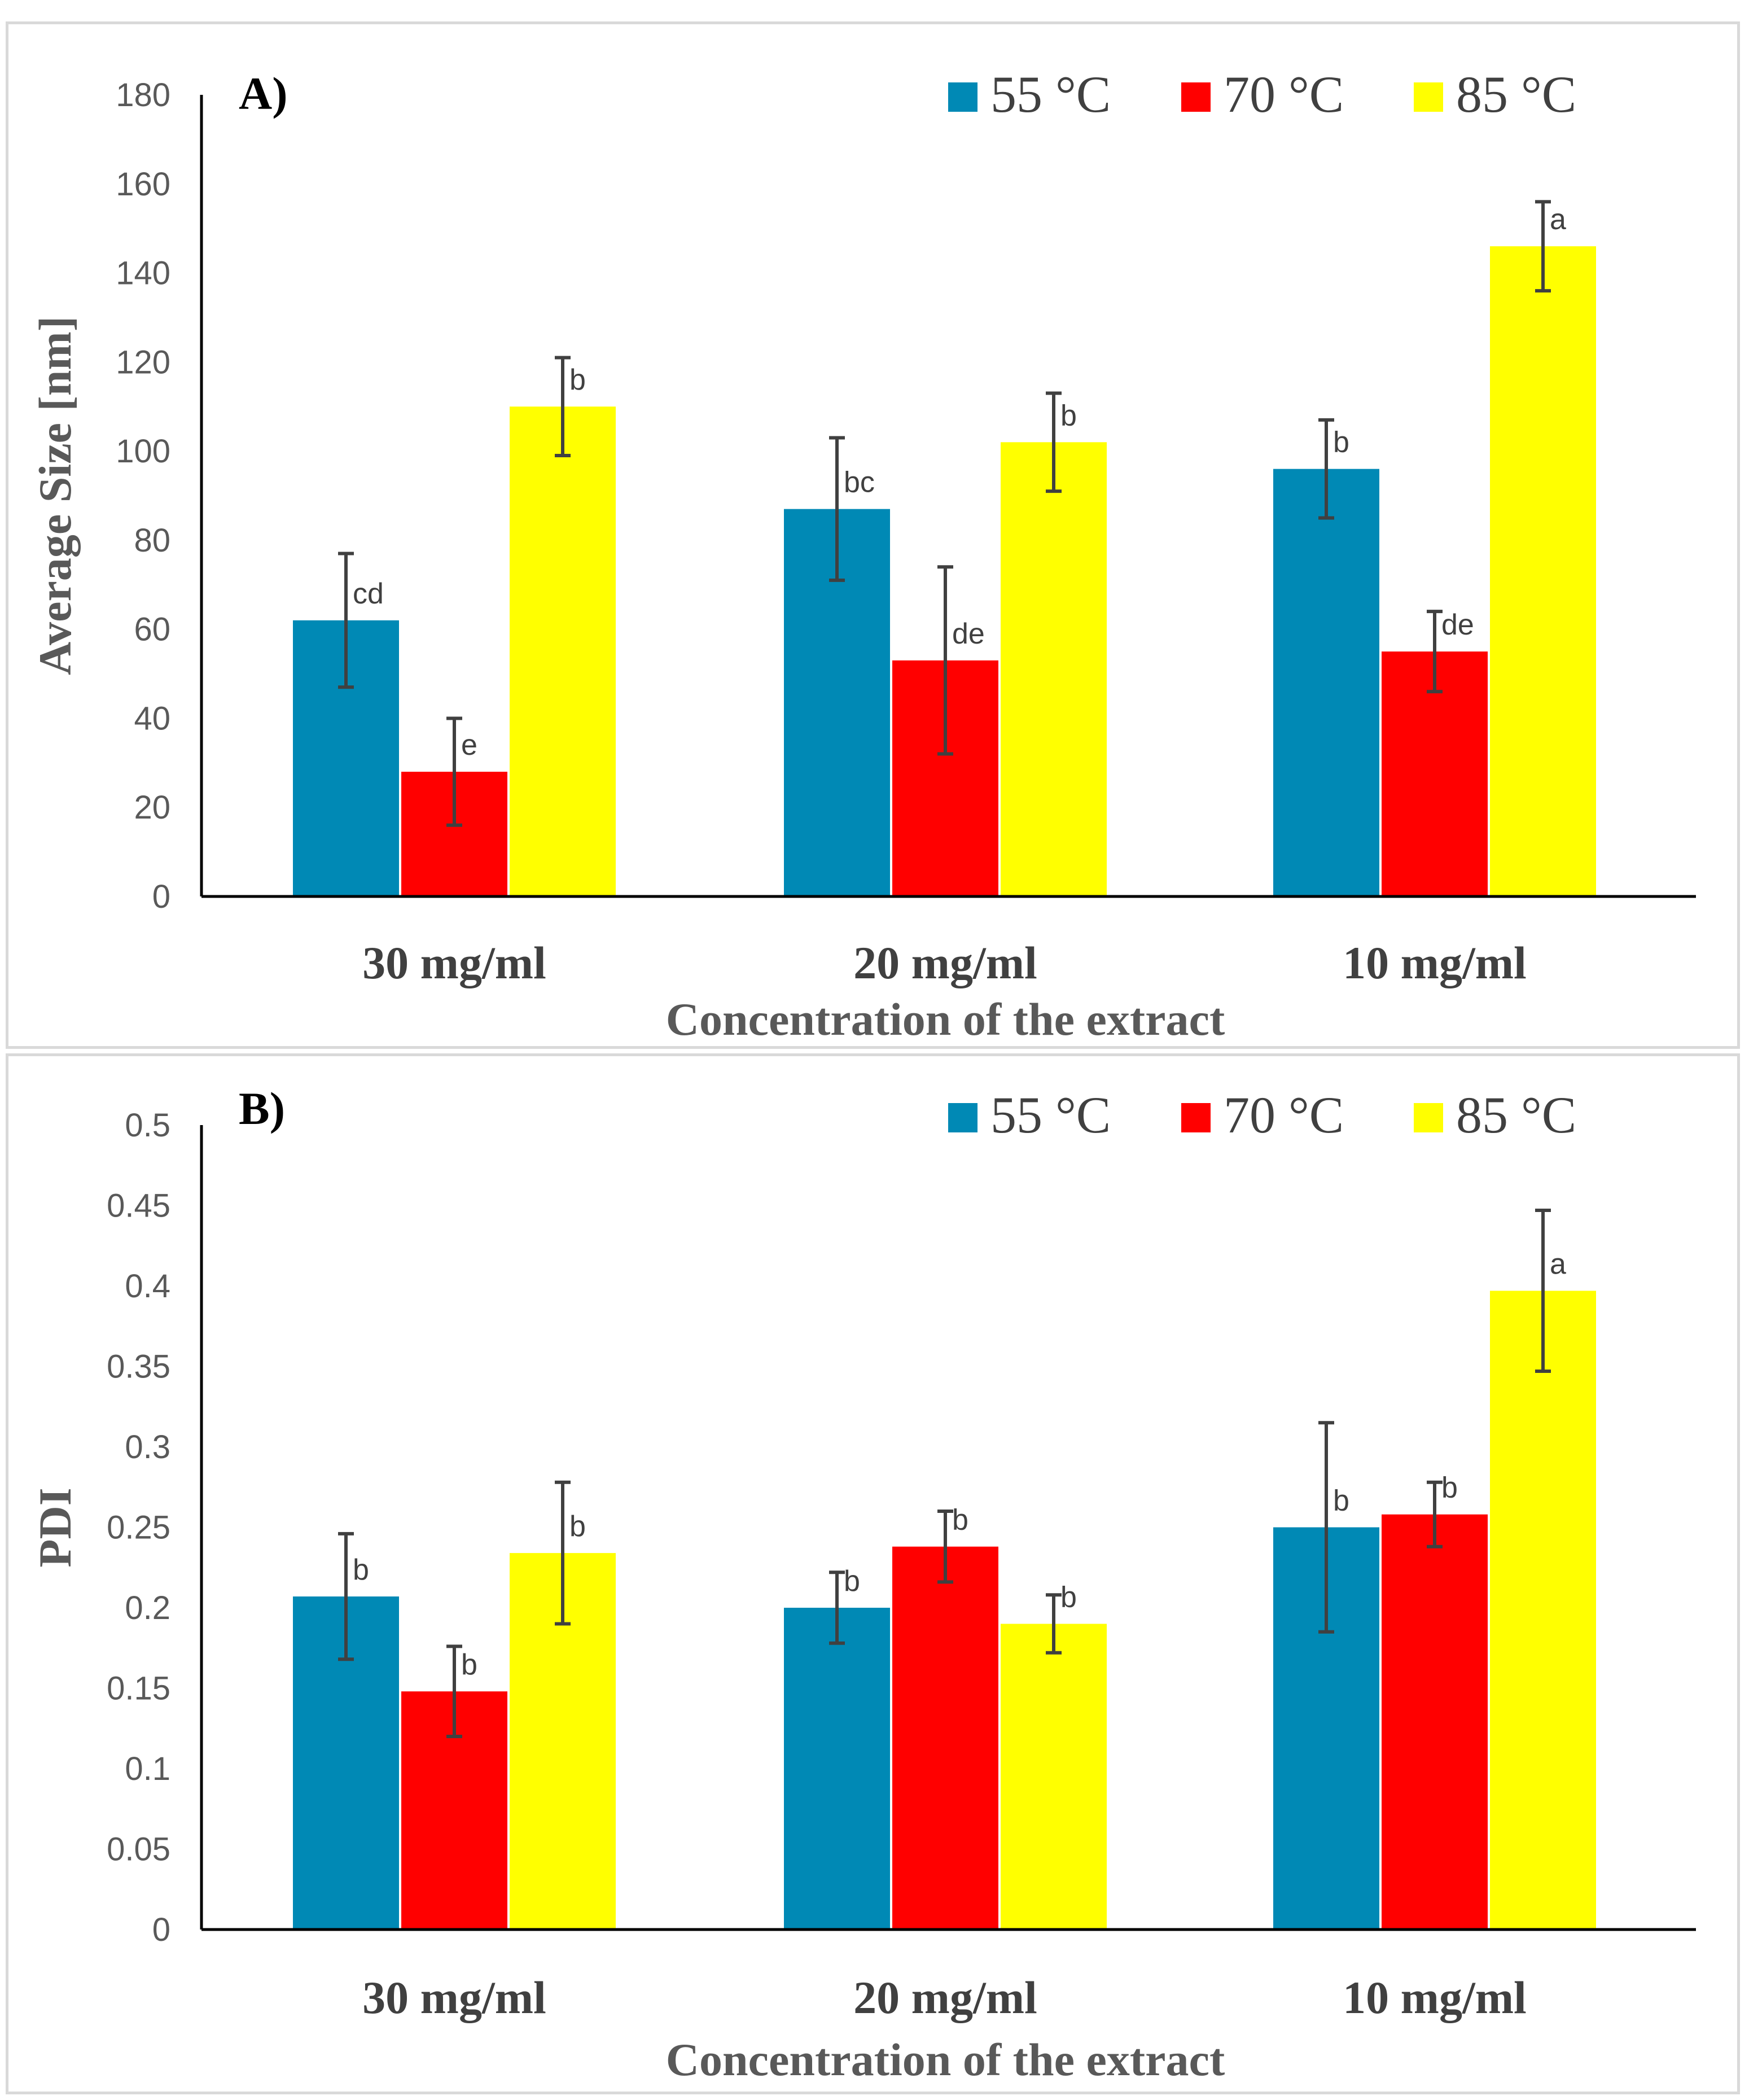  What do you see at coordinates (138, 1528) in the screenshot?
I see `y-tick-label: 0.25` at bounding box center [138, 1528].